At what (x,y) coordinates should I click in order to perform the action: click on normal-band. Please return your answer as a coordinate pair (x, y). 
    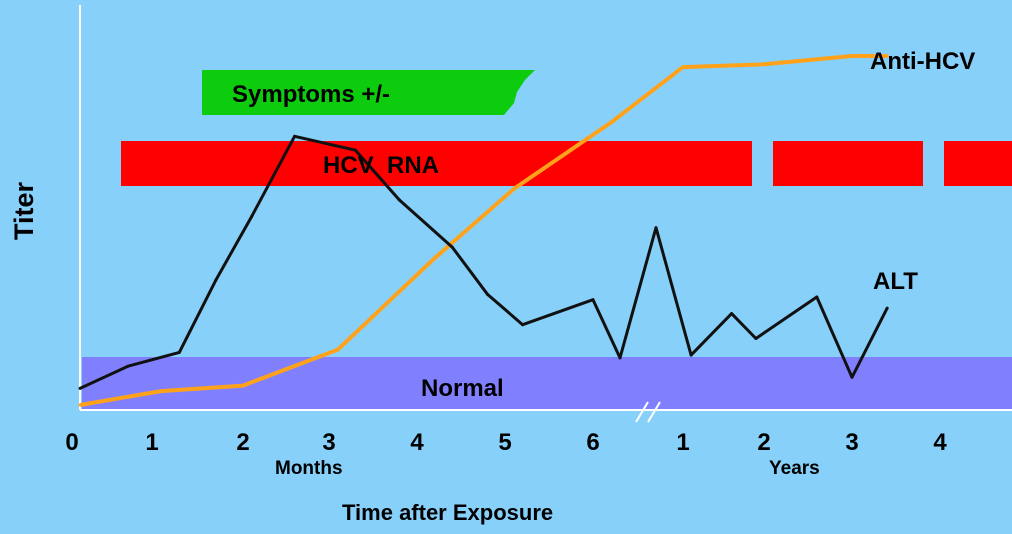
    Looking at the image, I should click on (547, 384).